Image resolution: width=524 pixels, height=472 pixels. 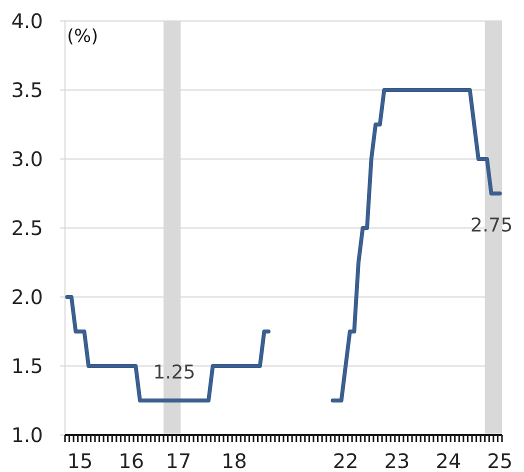 I want to click on y-tick-label: 3.5, so click(x=27, y=90).